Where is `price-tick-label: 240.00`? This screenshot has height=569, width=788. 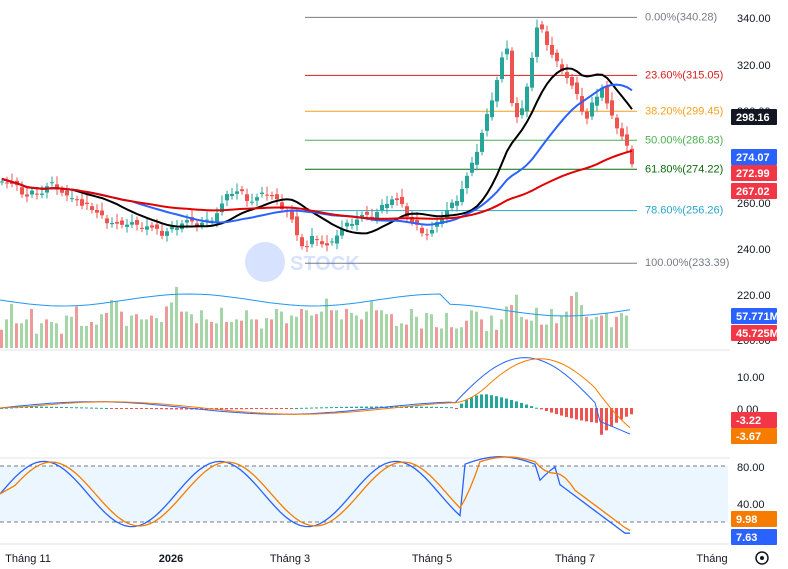
price-tick-label: 240.00 is located at coordinates (754, 250).